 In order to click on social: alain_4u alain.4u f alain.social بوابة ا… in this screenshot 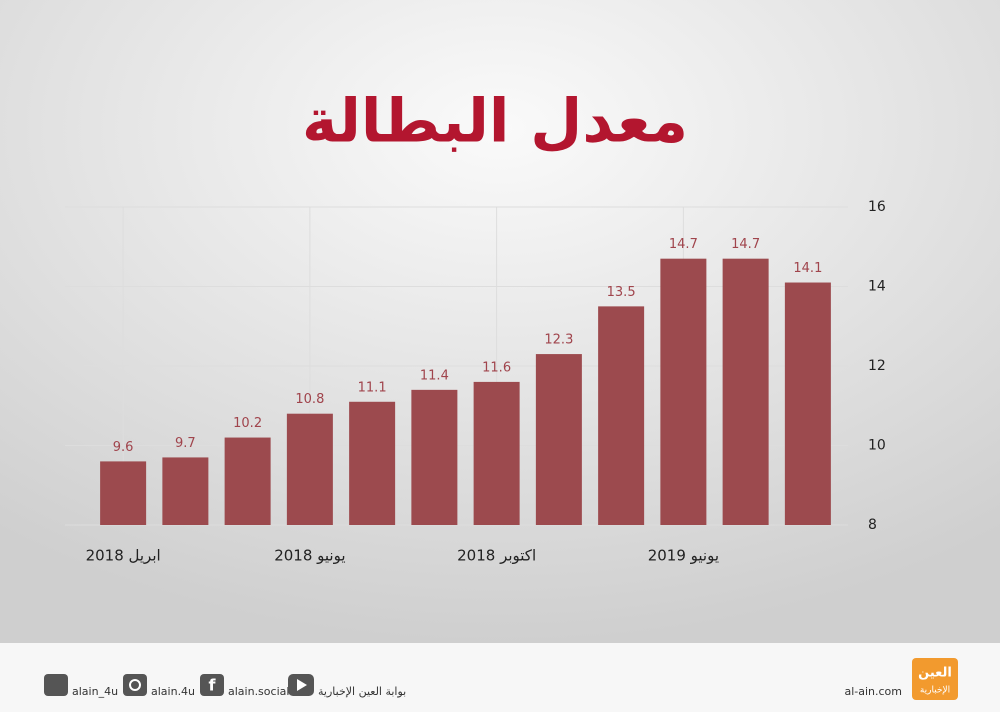, I will do `click(501, 679)`.